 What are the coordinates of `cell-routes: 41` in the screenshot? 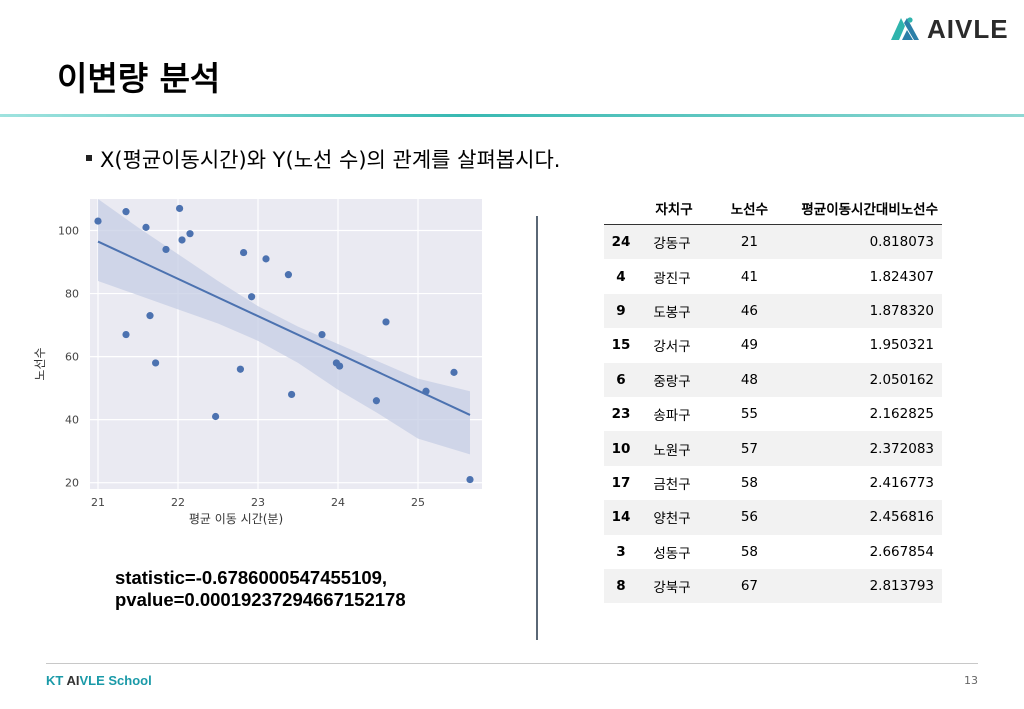 It's located at (749, 276).